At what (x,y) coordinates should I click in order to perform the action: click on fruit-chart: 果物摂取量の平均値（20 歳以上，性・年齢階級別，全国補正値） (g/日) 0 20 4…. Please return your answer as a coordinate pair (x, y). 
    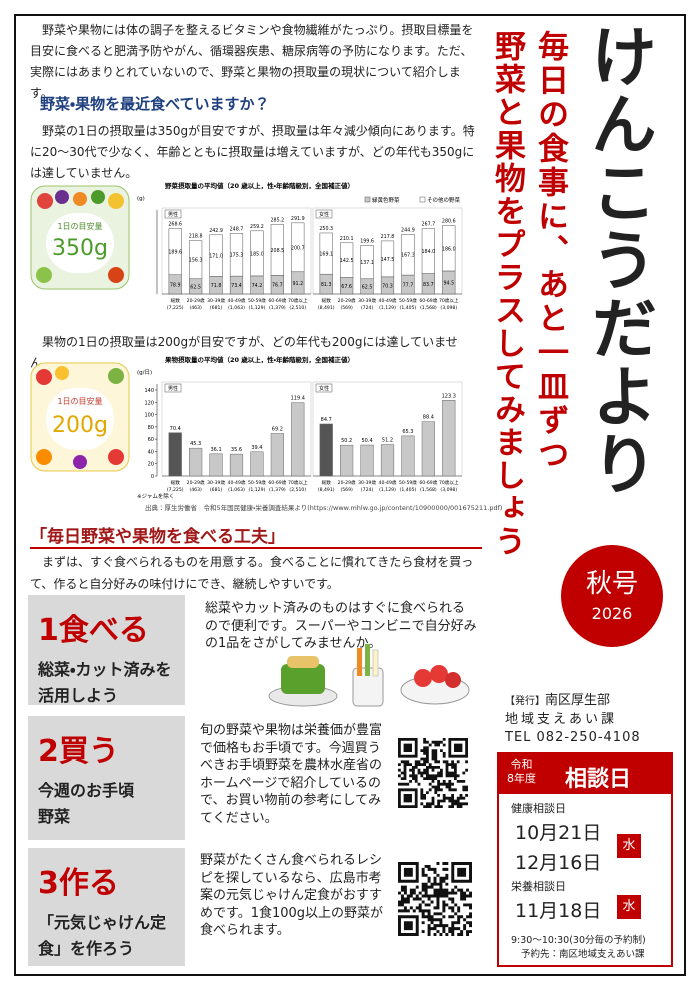
    Looking at the image, I should click on (300, 427).